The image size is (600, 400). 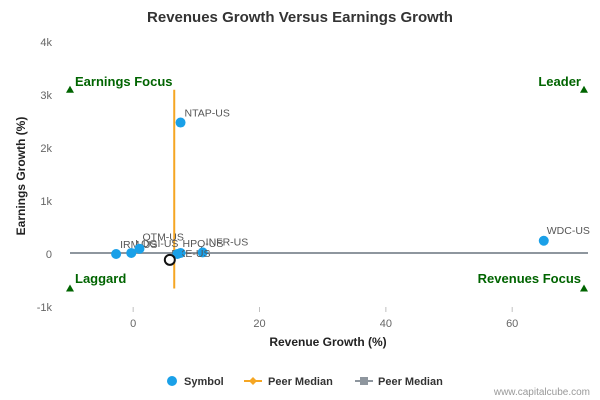 I want to click on legend-revenue-median-label: Peer Median, so click(x=300, y=382).